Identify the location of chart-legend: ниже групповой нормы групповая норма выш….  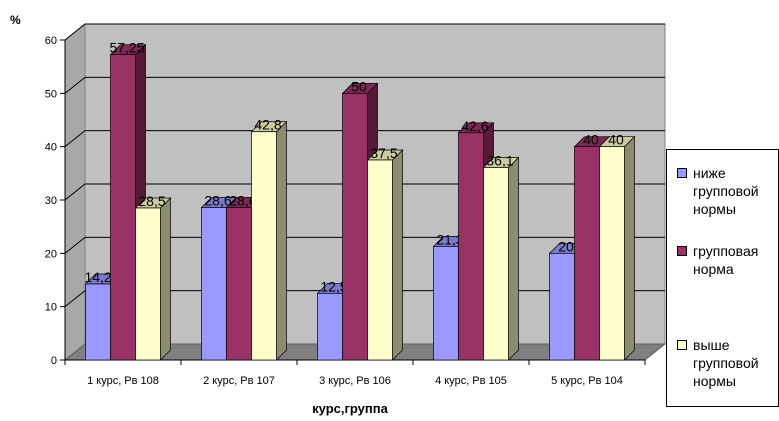
(722, 278).